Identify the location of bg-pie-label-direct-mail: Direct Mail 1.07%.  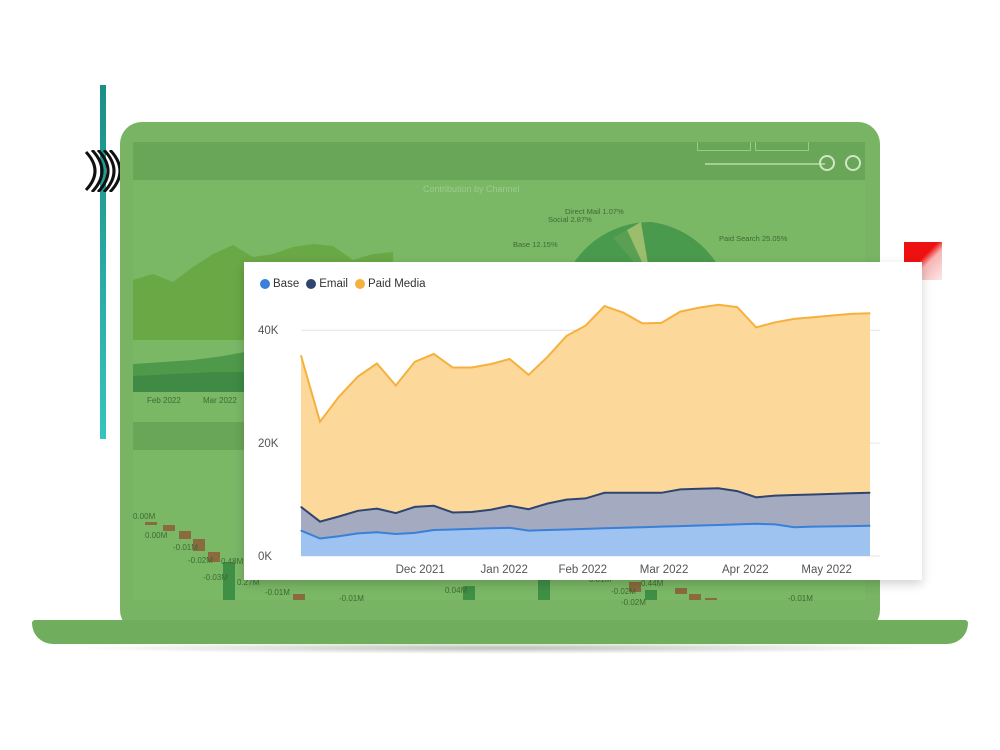
(594, 211).